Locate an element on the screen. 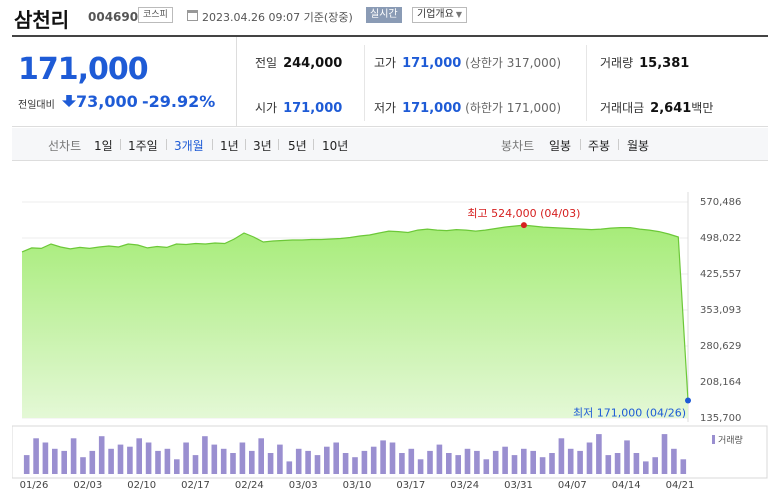 The width and height of the screenshot is (768, 495). volume: 거래량 15,381 is located at coordinates (644, 62).